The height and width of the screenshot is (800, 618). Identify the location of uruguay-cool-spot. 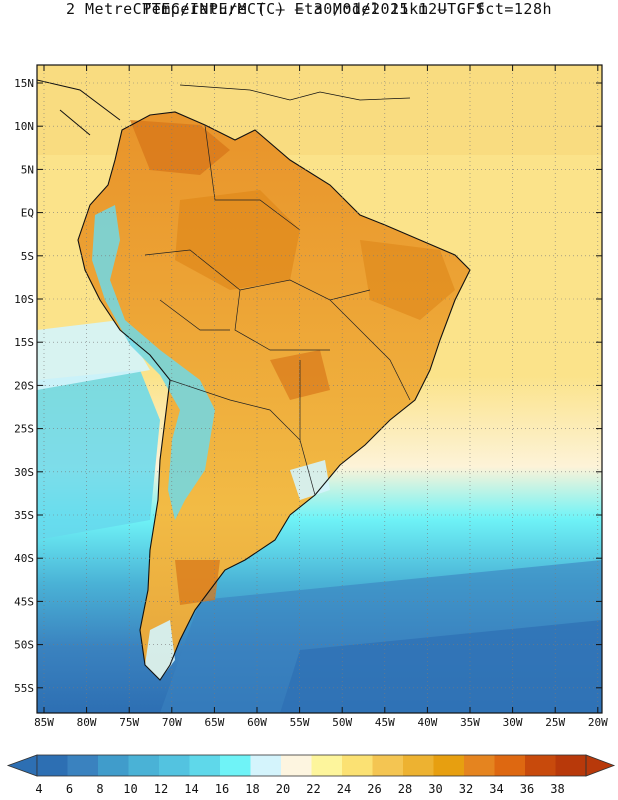
(310, 480).